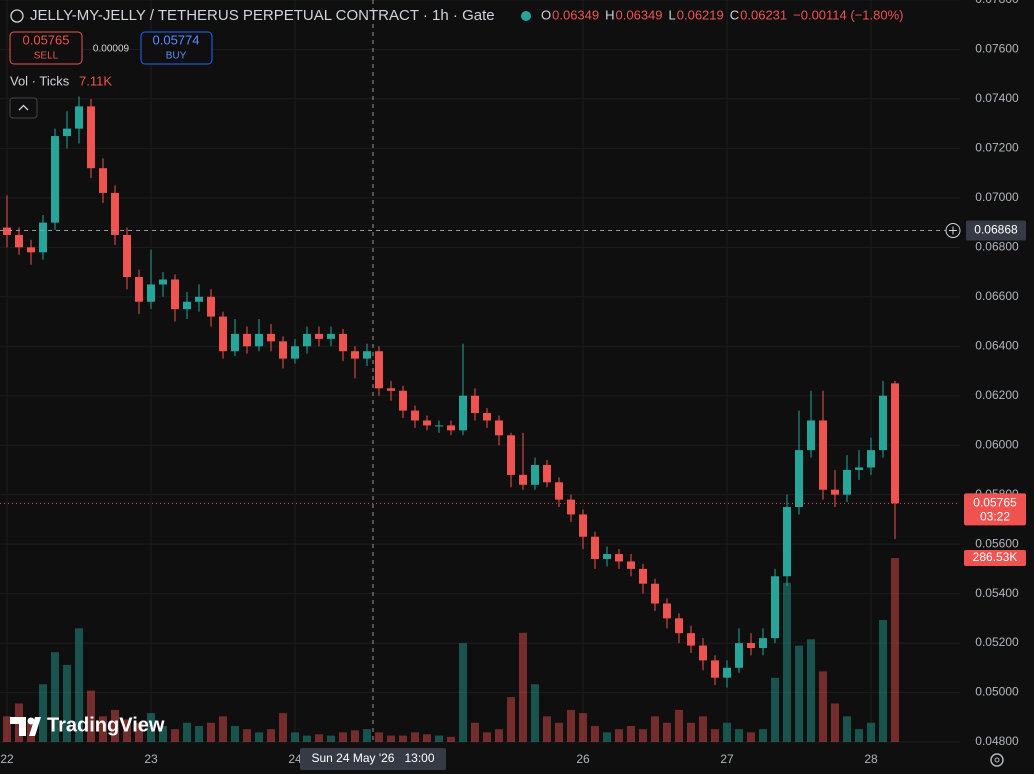 Image resolution: width=1034 pixels, height=774 pixels. What do you see at coordinates (575, 14) in the screenshot?
I see `ohlc-value: 0.06349` at bounding box center [575, 14].